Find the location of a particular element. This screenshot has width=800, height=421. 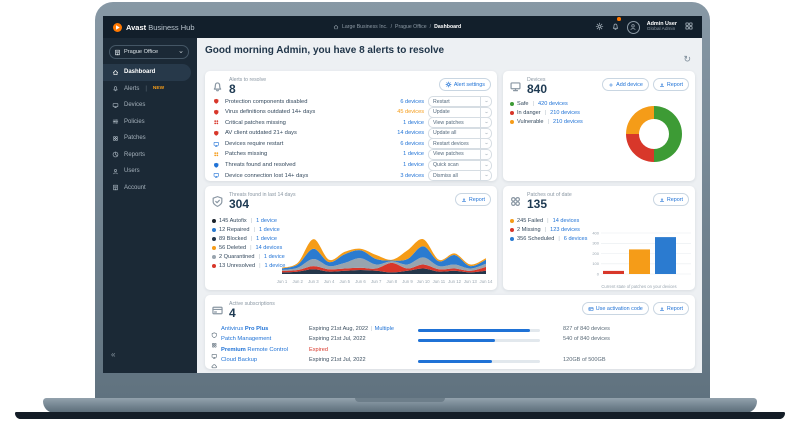

alert-text: Threats found and resolved is located at coordinates (260, 165).